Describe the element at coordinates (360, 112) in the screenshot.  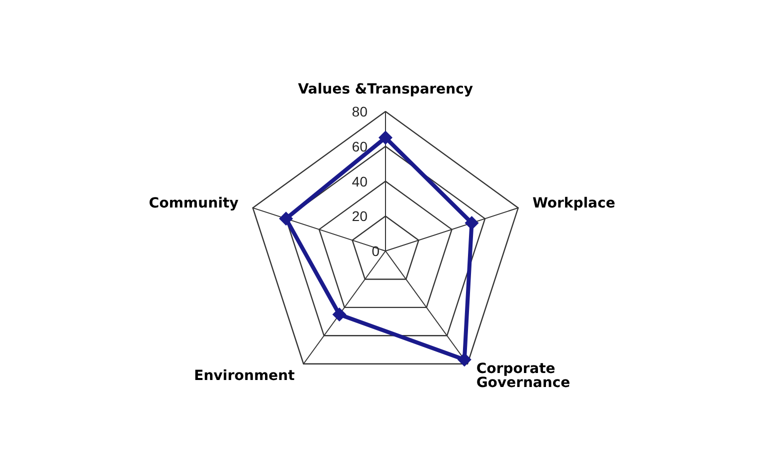
I see `y-tick-label: 80` at that location.